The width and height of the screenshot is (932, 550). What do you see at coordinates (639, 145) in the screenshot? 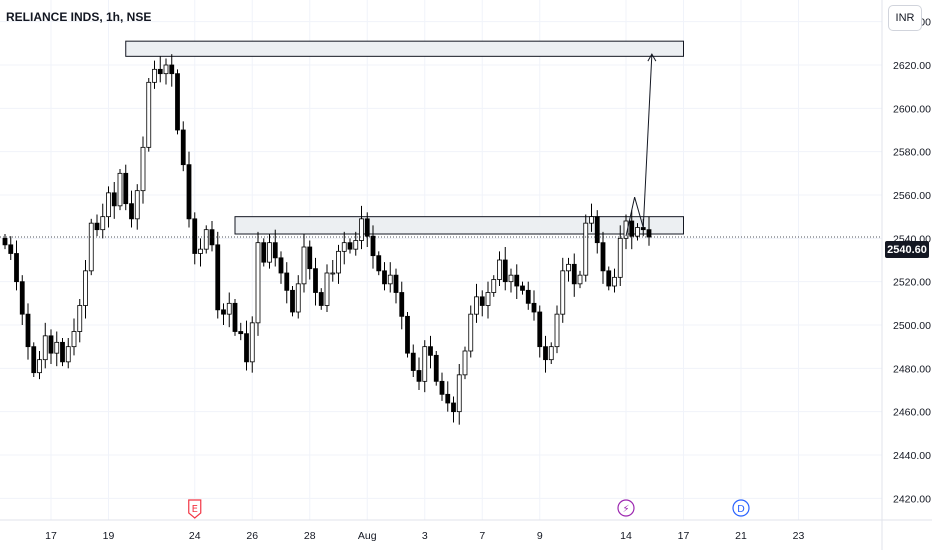
I see `projection-path` at bounding box center [639, 145].